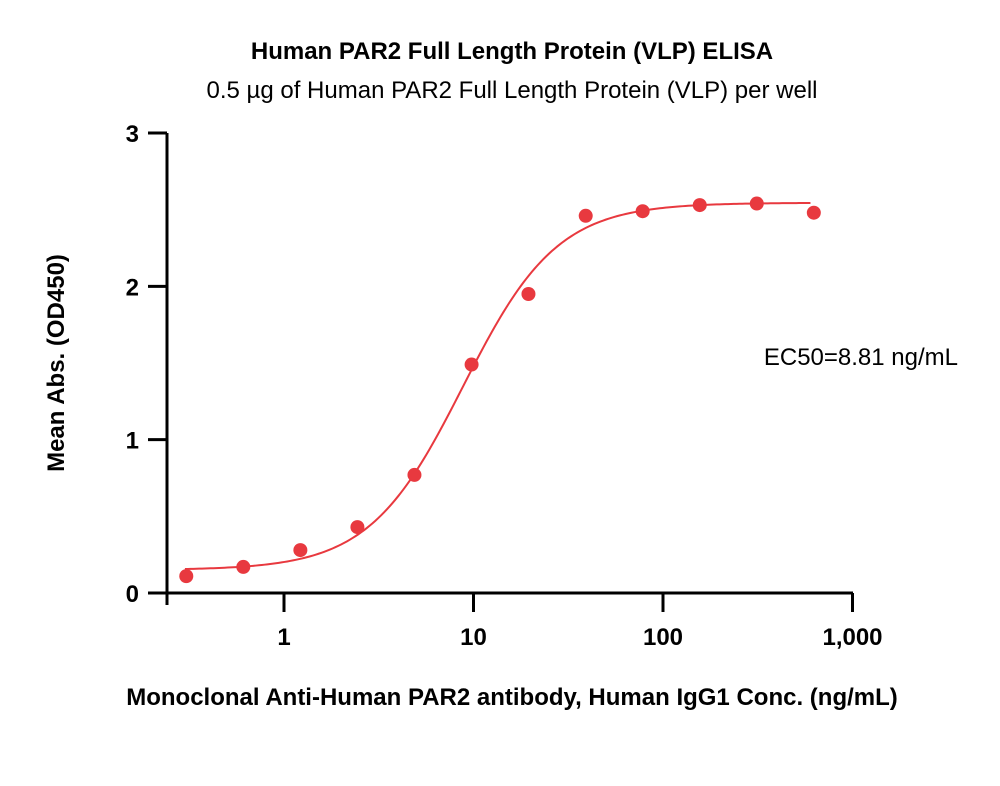  What do you see at coordinates (524, 622) in the screenshot?
I see `x-axis-ticks: 1 10 100 1,000` at bounding box center [524, 622].